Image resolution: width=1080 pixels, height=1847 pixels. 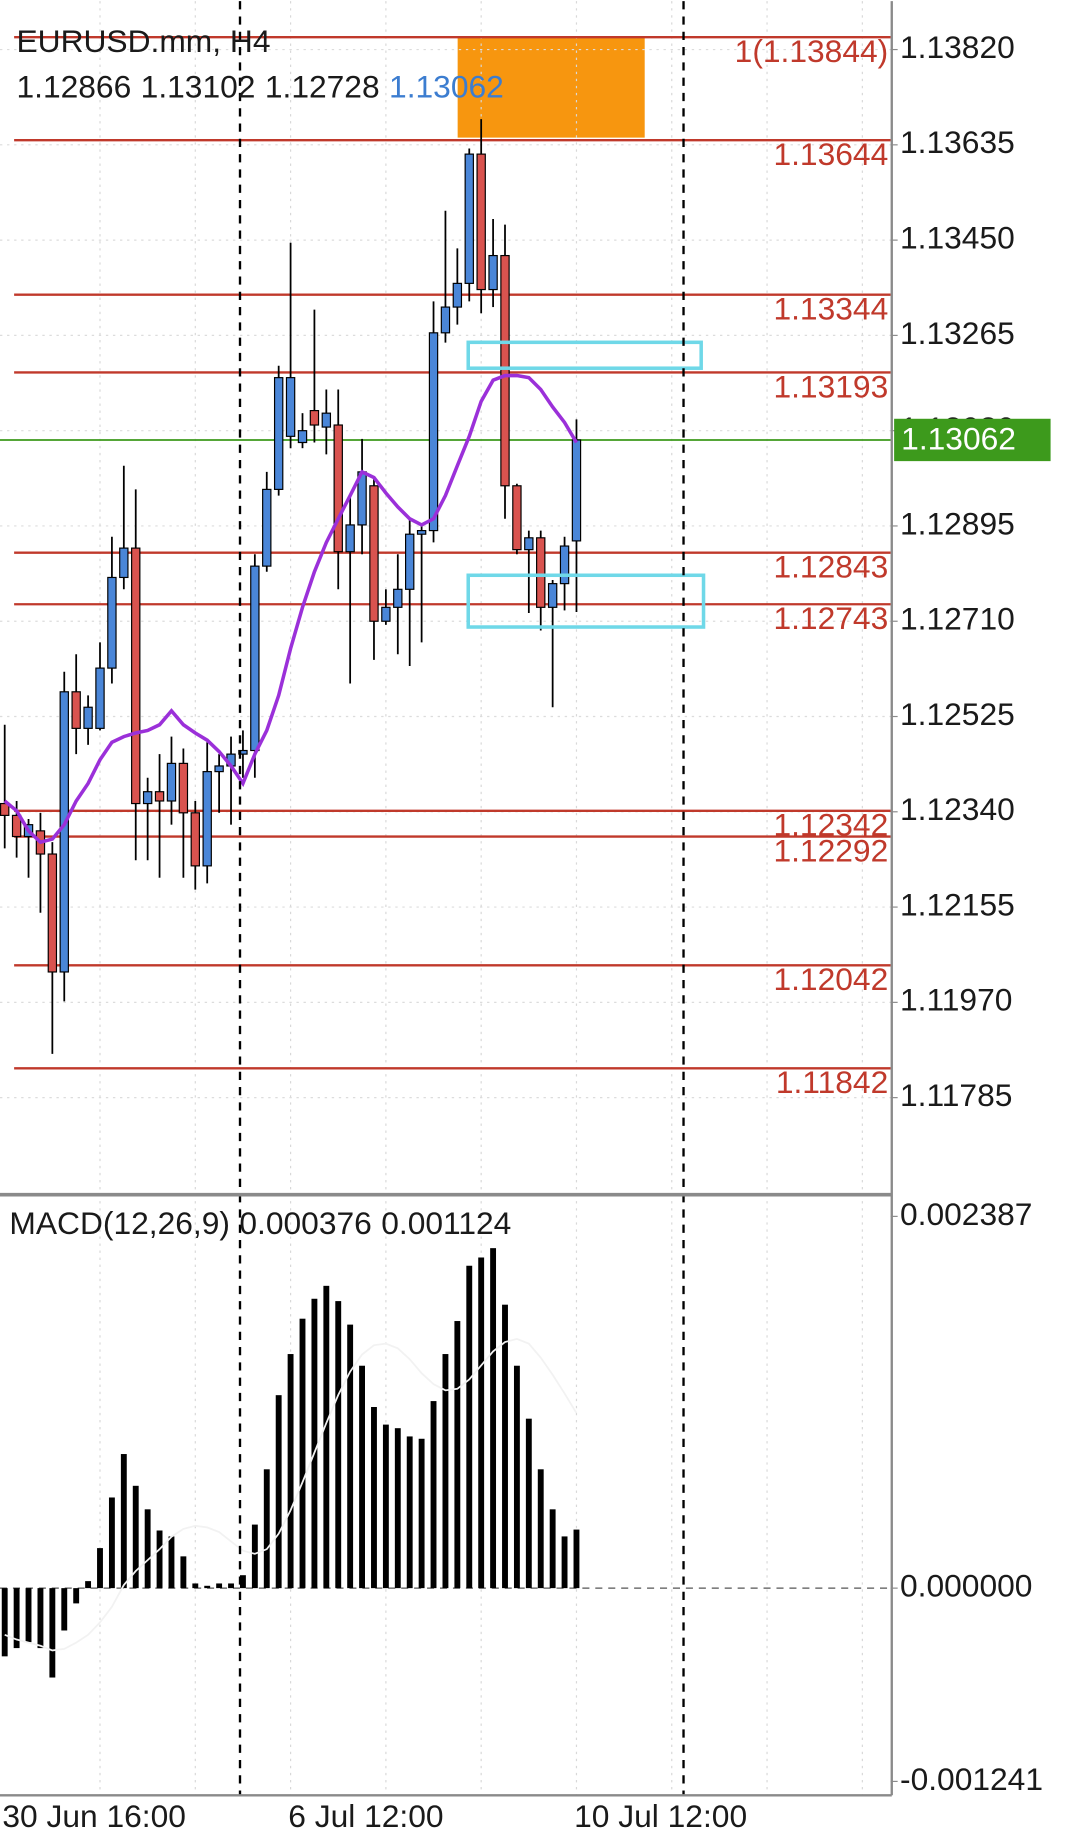 What do you see at coordinates (966, 1586) in the screenshot?
I see `macd-y-tick-label: 0.000000` at bounding box center [966, 1586].